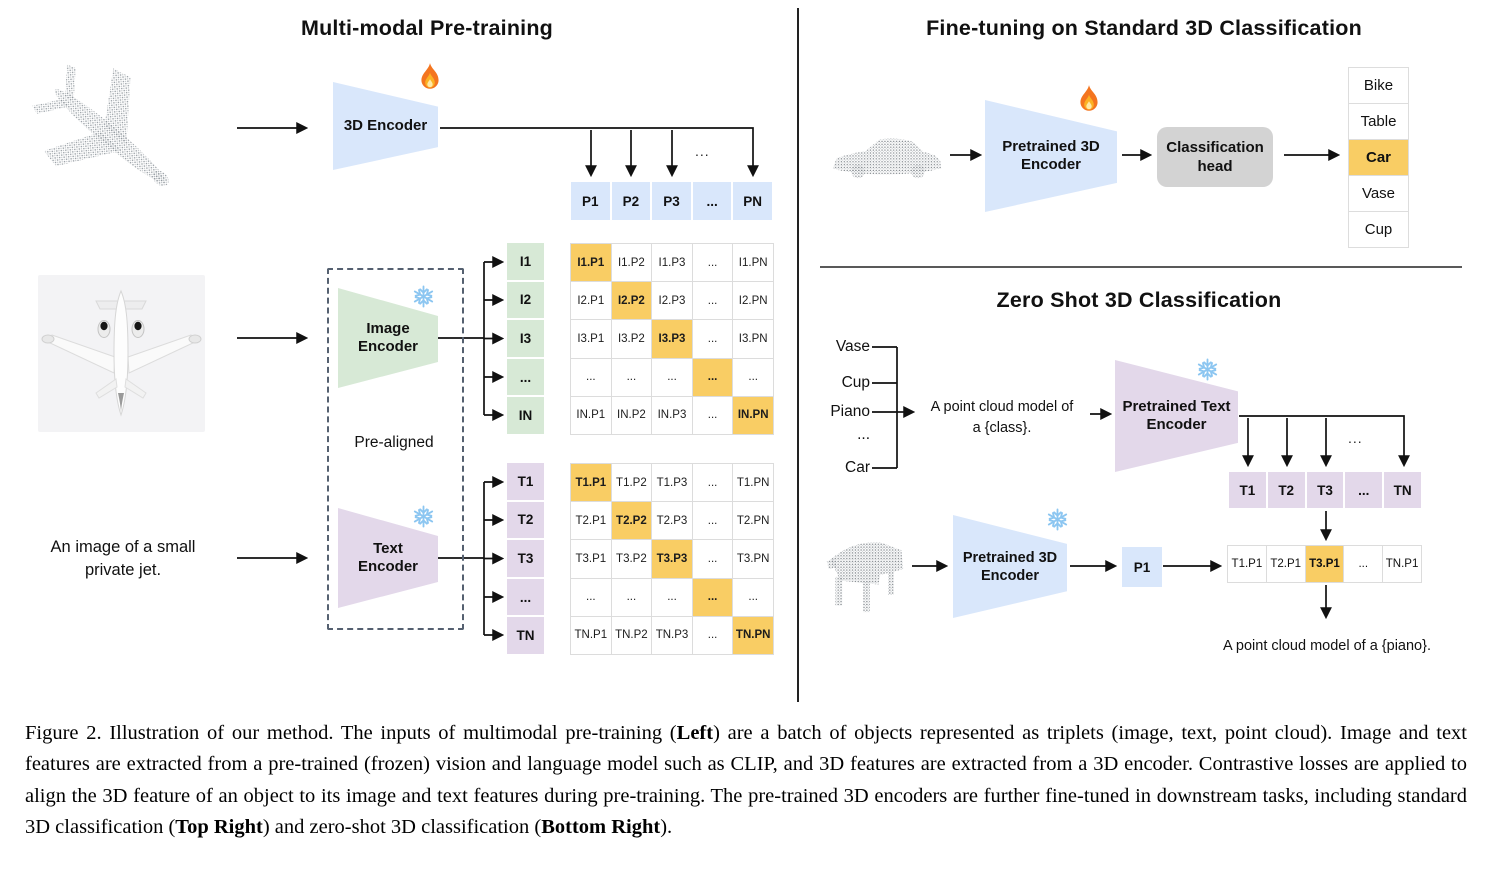 Image resolution: width=1490 pixels, height=888 pixels. What do you see at coordinates (753, 339) in the screenshot?
I see `matrix-cell: I3.PN` at bounding box center [753, 339].